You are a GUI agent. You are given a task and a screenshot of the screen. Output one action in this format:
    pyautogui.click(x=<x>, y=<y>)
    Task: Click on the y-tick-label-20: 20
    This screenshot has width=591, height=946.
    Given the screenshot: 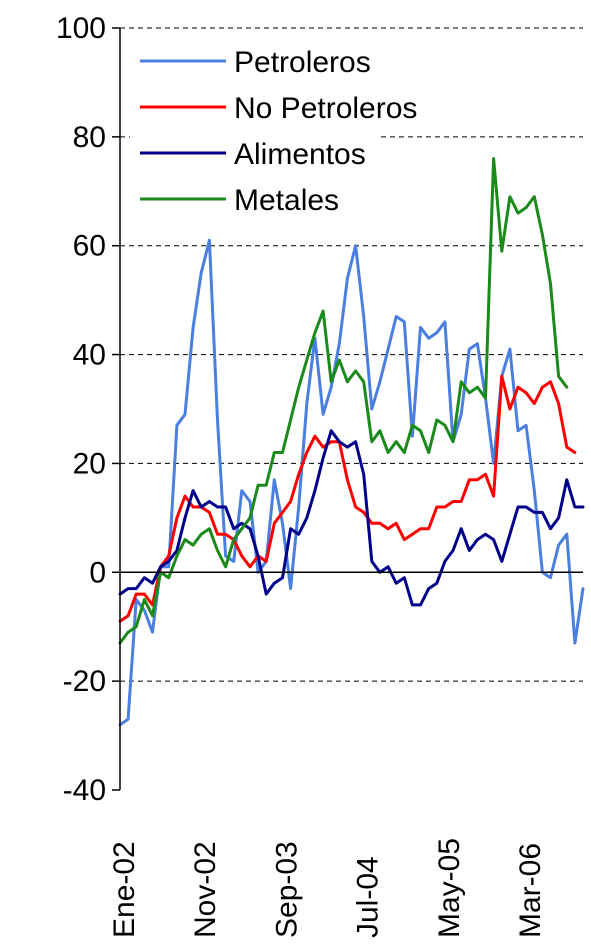 What is the action you would take?
    pyautogui.click(x=89, y=463)
    